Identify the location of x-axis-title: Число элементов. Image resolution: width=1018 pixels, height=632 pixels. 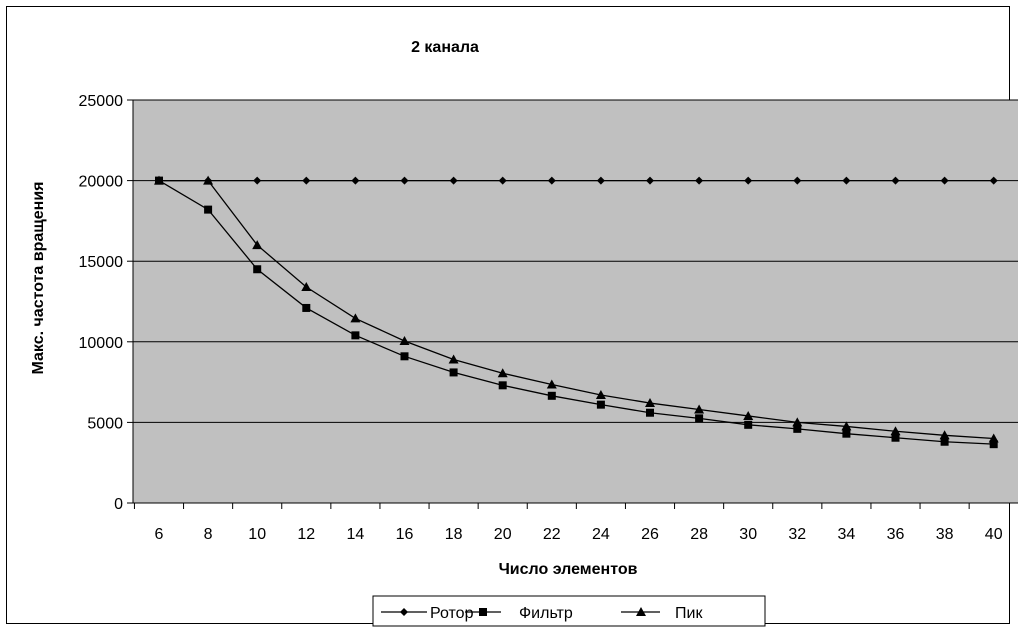
(568, 569).